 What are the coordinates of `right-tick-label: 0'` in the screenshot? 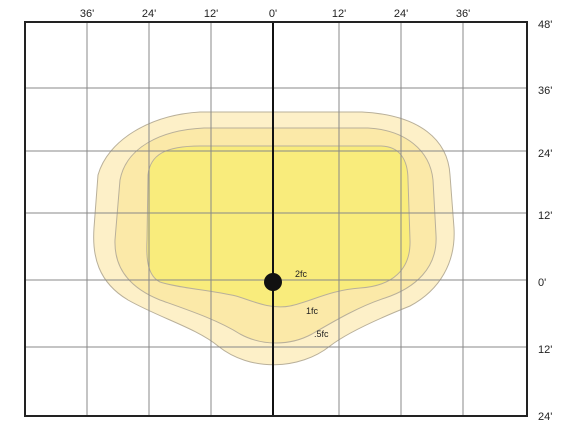 It's located at (542, 283).